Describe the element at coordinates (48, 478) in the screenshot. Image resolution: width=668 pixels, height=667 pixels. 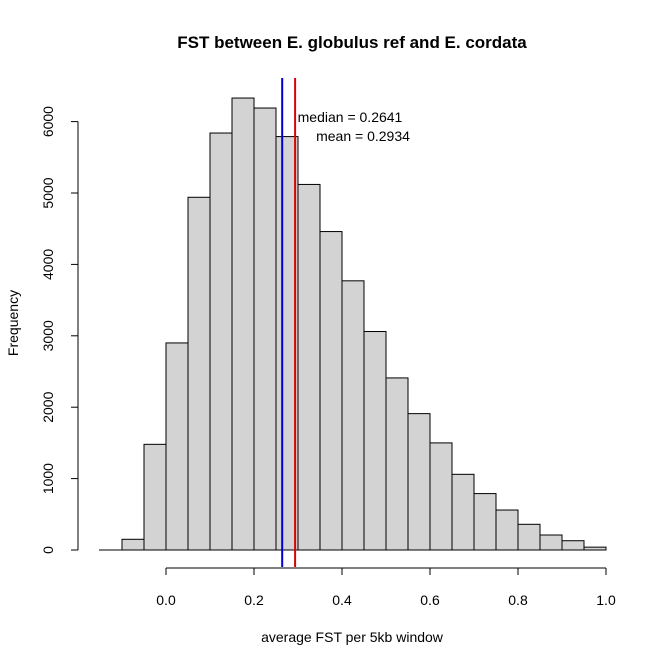
I see `y-tick-label: 1000` at that location.